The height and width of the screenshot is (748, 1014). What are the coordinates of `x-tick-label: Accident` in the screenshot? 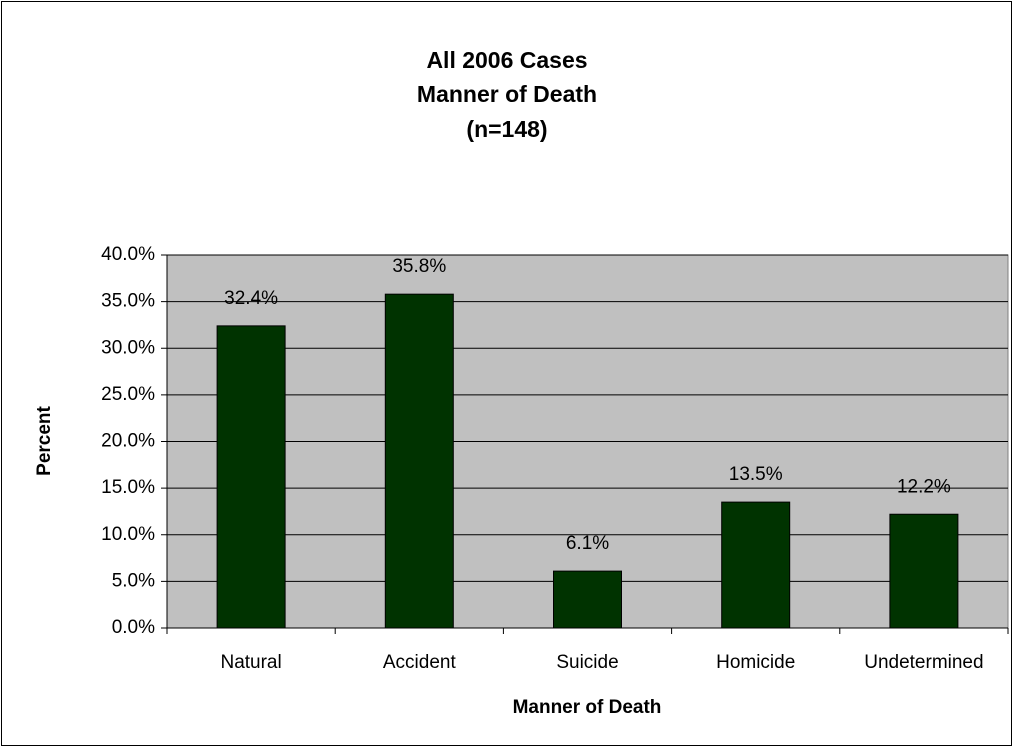 It's located at (420, 662).